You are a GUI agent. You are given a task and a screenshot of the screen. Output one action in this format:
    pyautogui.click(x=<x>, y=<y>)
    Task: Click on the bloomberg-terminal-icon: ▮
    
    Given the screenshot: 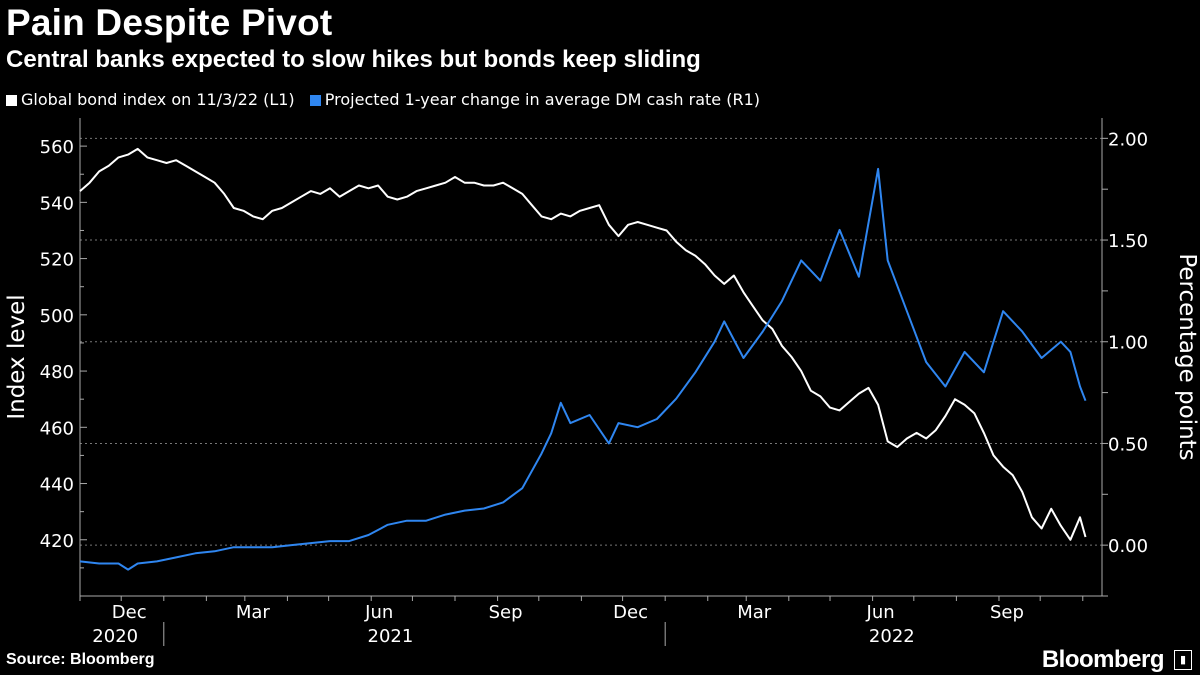 What is the action you would take?
    pyautogui.click(x=1183, y=660)
    